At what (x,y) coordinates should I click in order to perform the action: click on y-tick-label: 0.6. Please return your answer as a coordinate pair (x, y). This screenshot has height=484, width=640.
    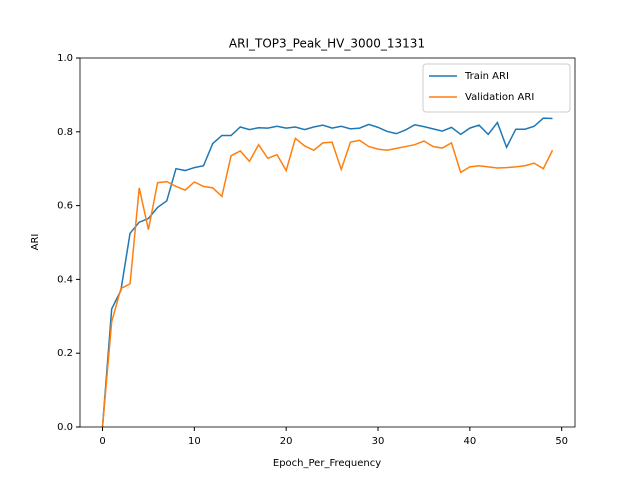
    Looking at the image, I should click on (65, 206).